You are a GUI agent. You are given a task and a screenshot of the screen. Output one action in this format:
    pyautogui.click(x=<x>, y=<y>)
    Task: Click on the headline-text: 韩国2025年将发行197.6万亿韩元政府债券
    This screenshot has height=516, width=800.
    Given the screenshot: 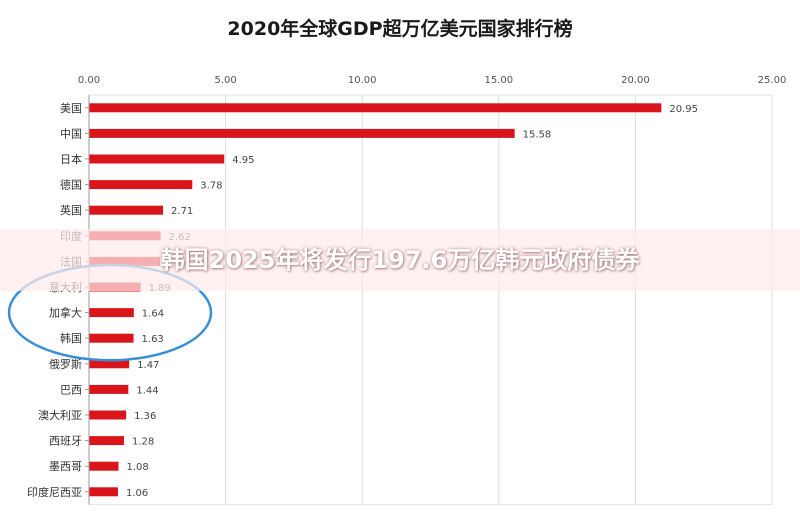 What is the action you would take?
    pyautogui.click(x=400, y=260)
    